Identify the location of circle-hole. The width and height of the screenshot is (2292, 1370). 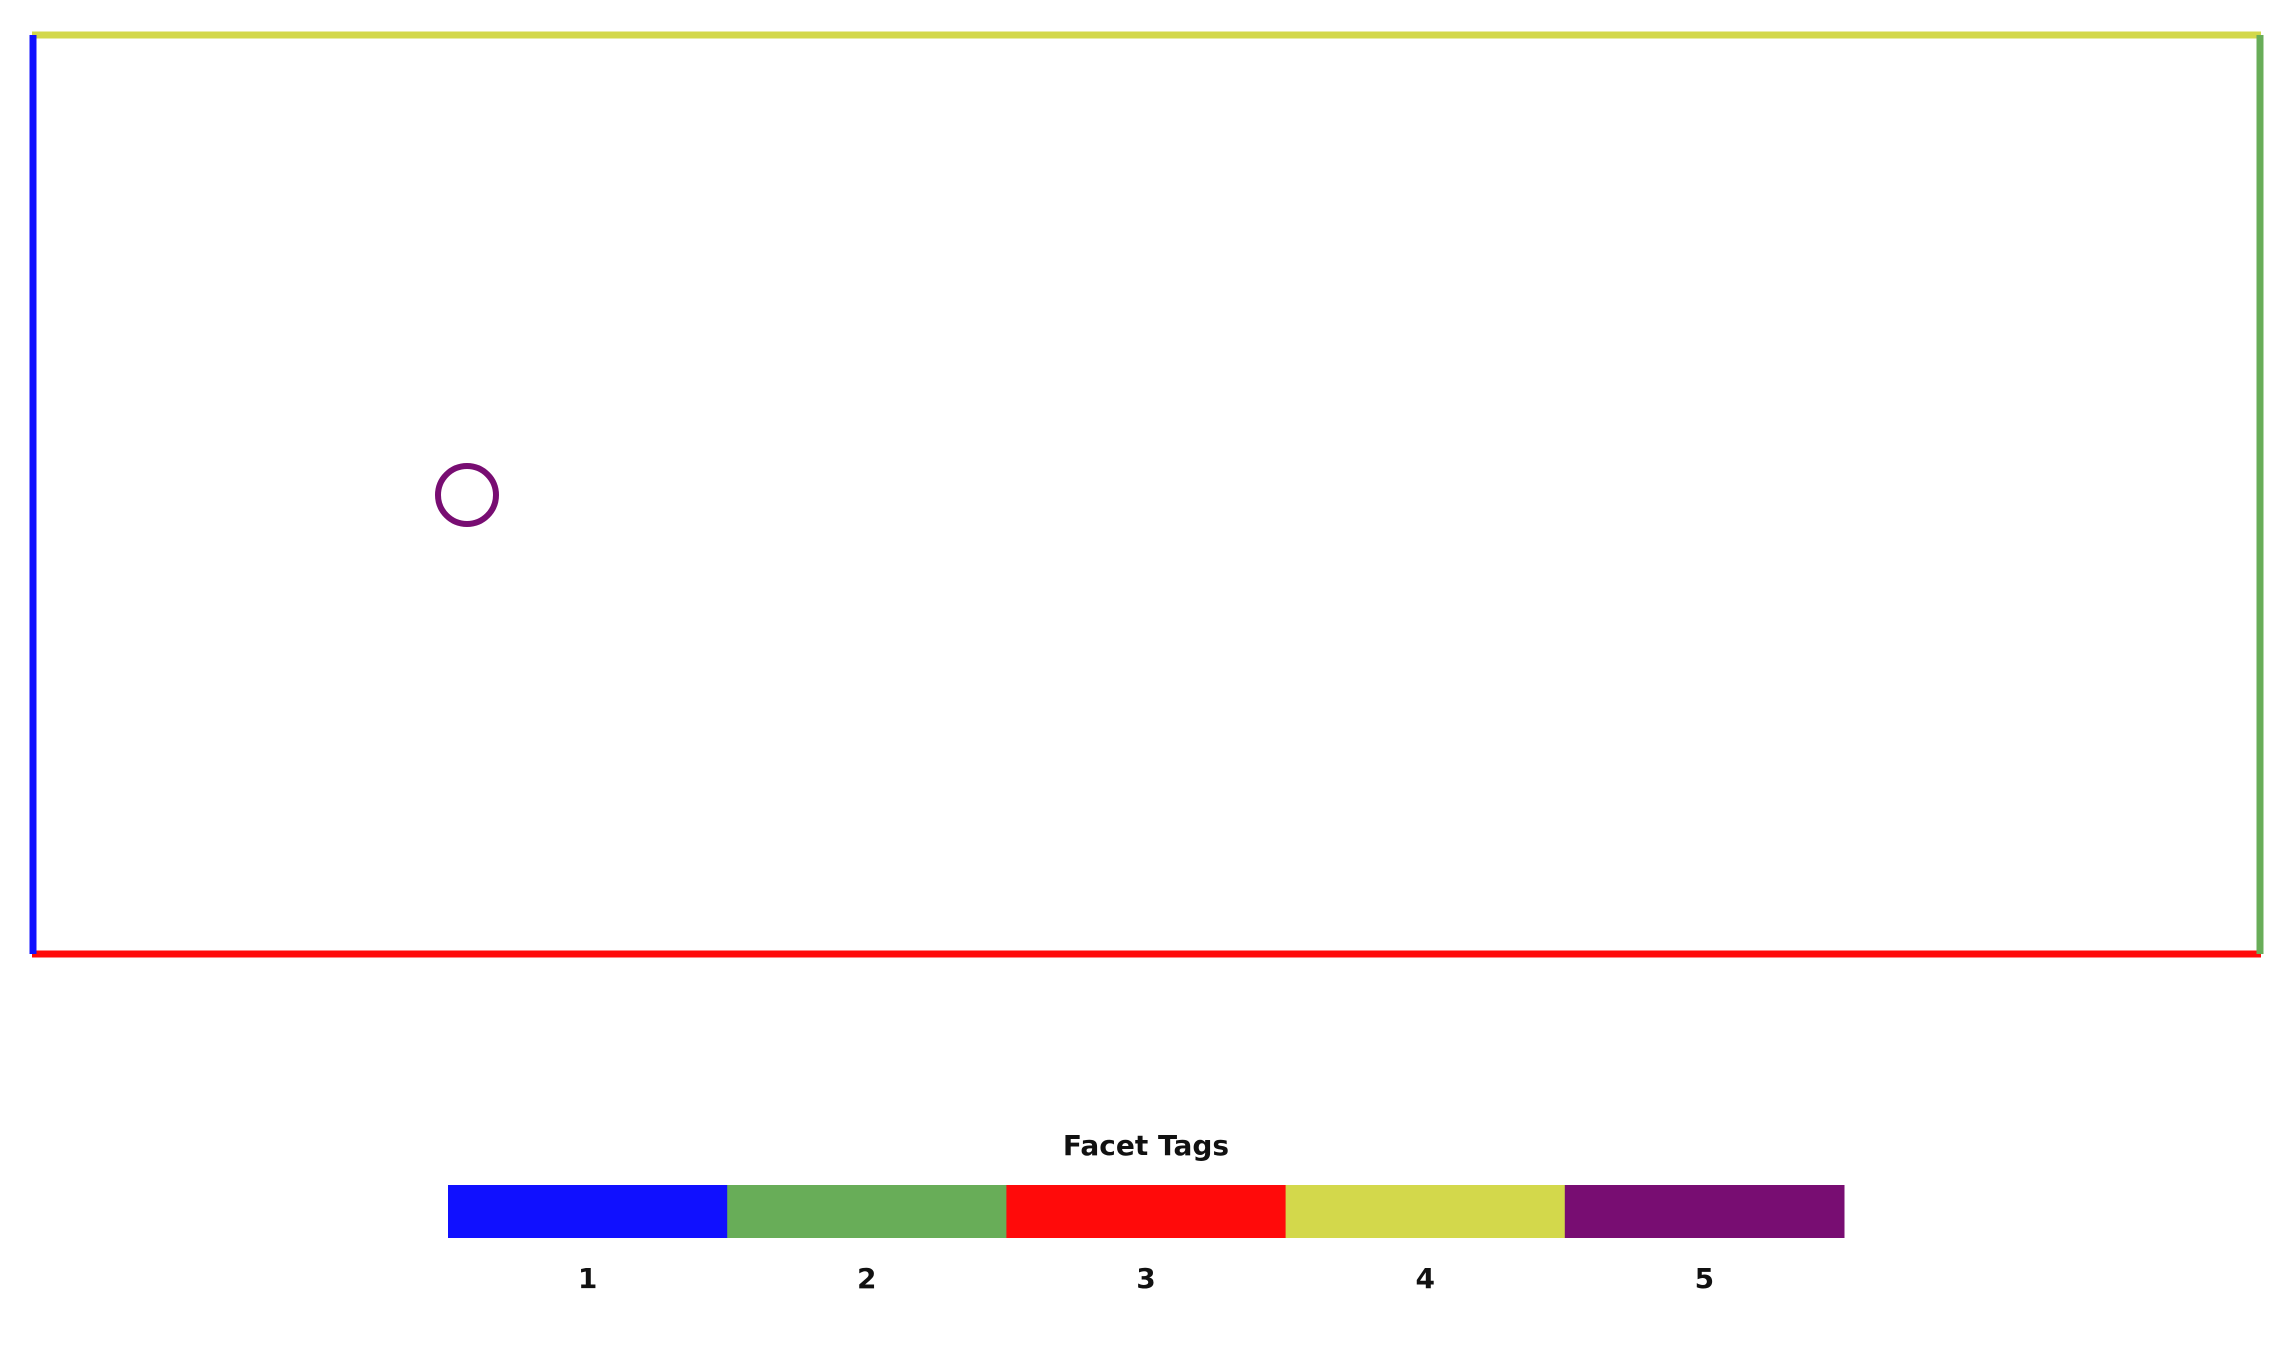
(467, 495).